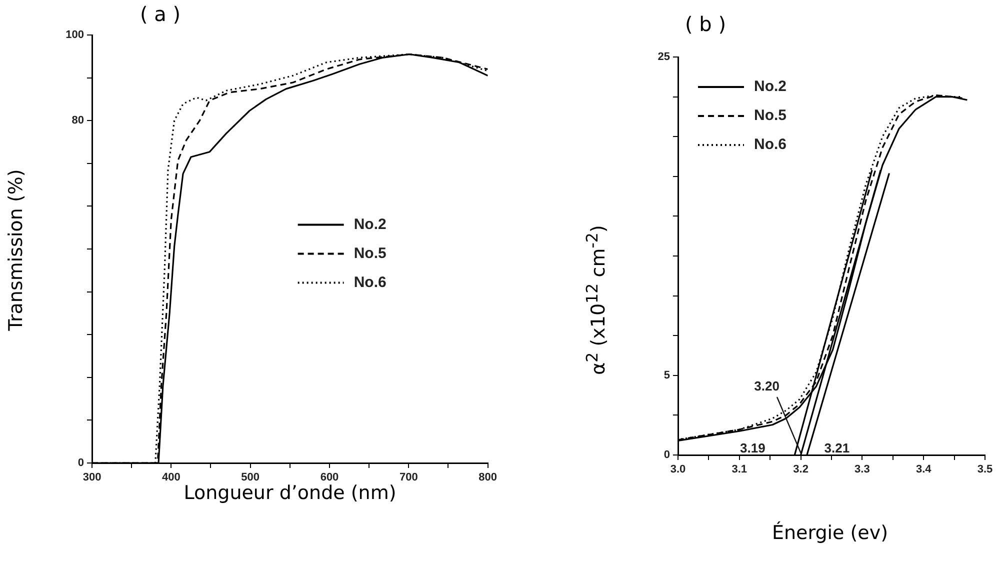  What do you see at coordinates (78, 120) in the screenshot?
I see `y-tick-label: 80` at bounding box center [78, 120].